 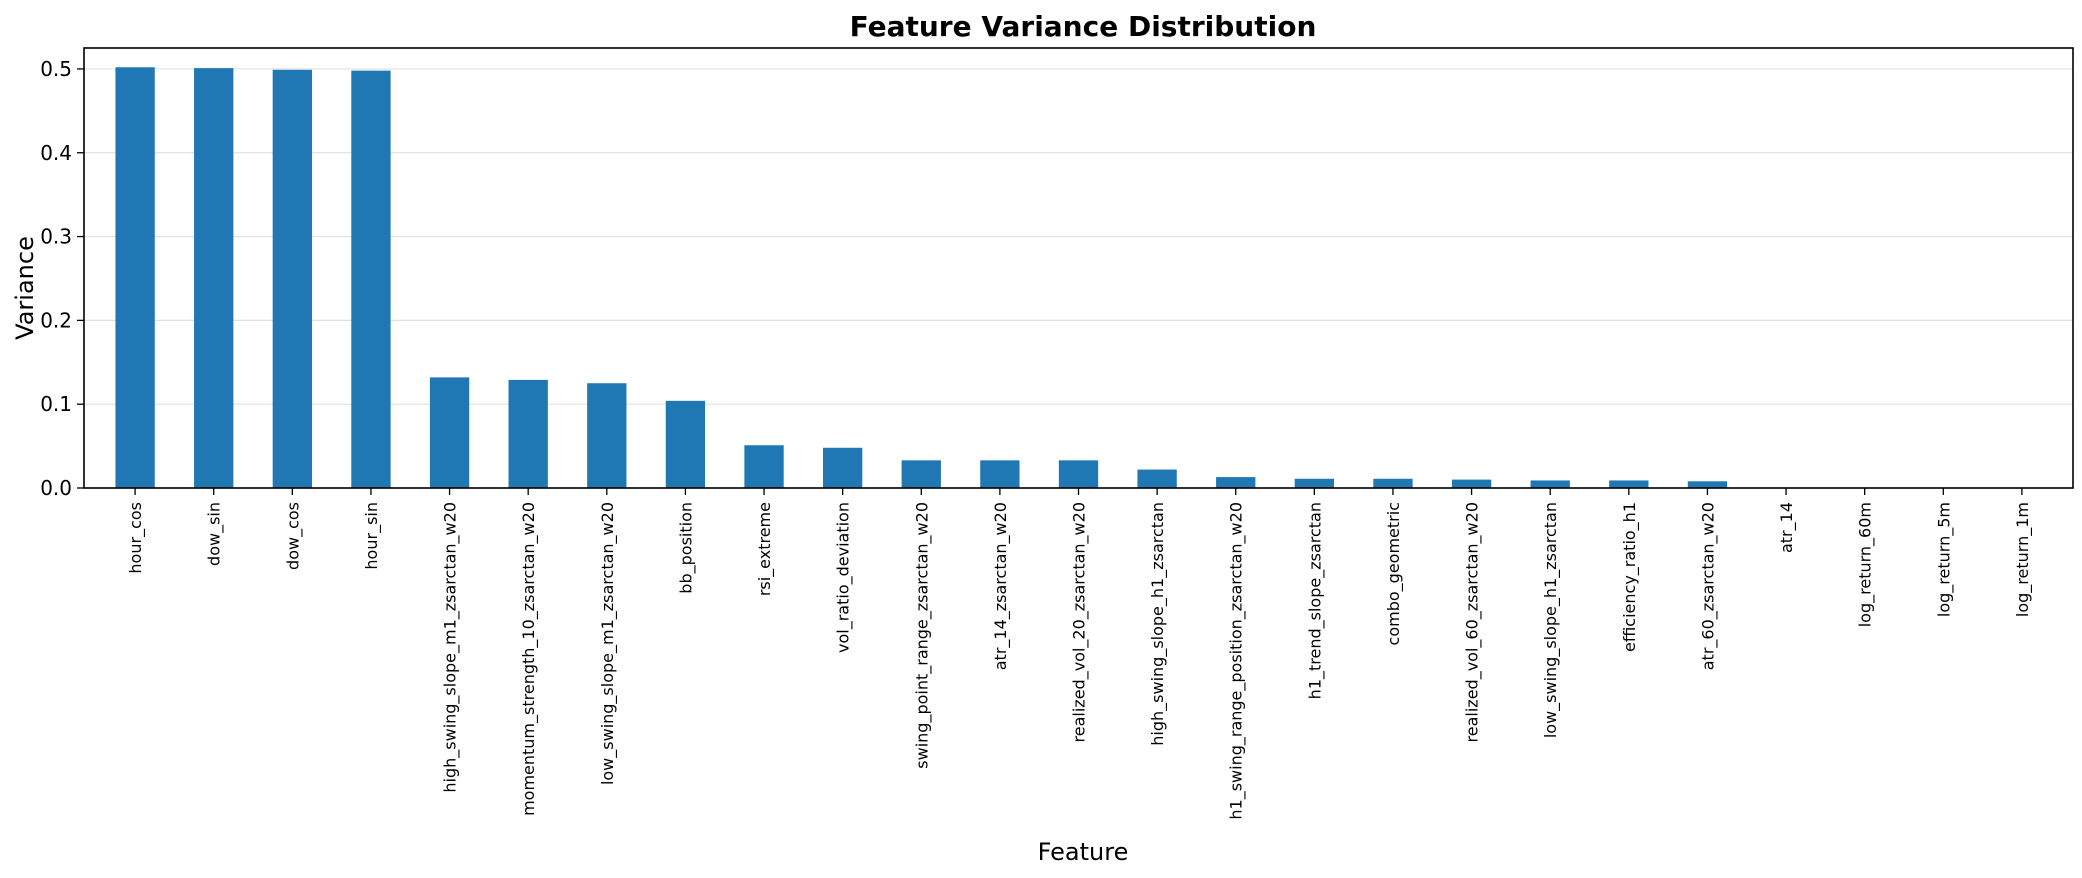 I want to click on x-tick-label: vol_ratio_deviation, so click(x=844, y=577).